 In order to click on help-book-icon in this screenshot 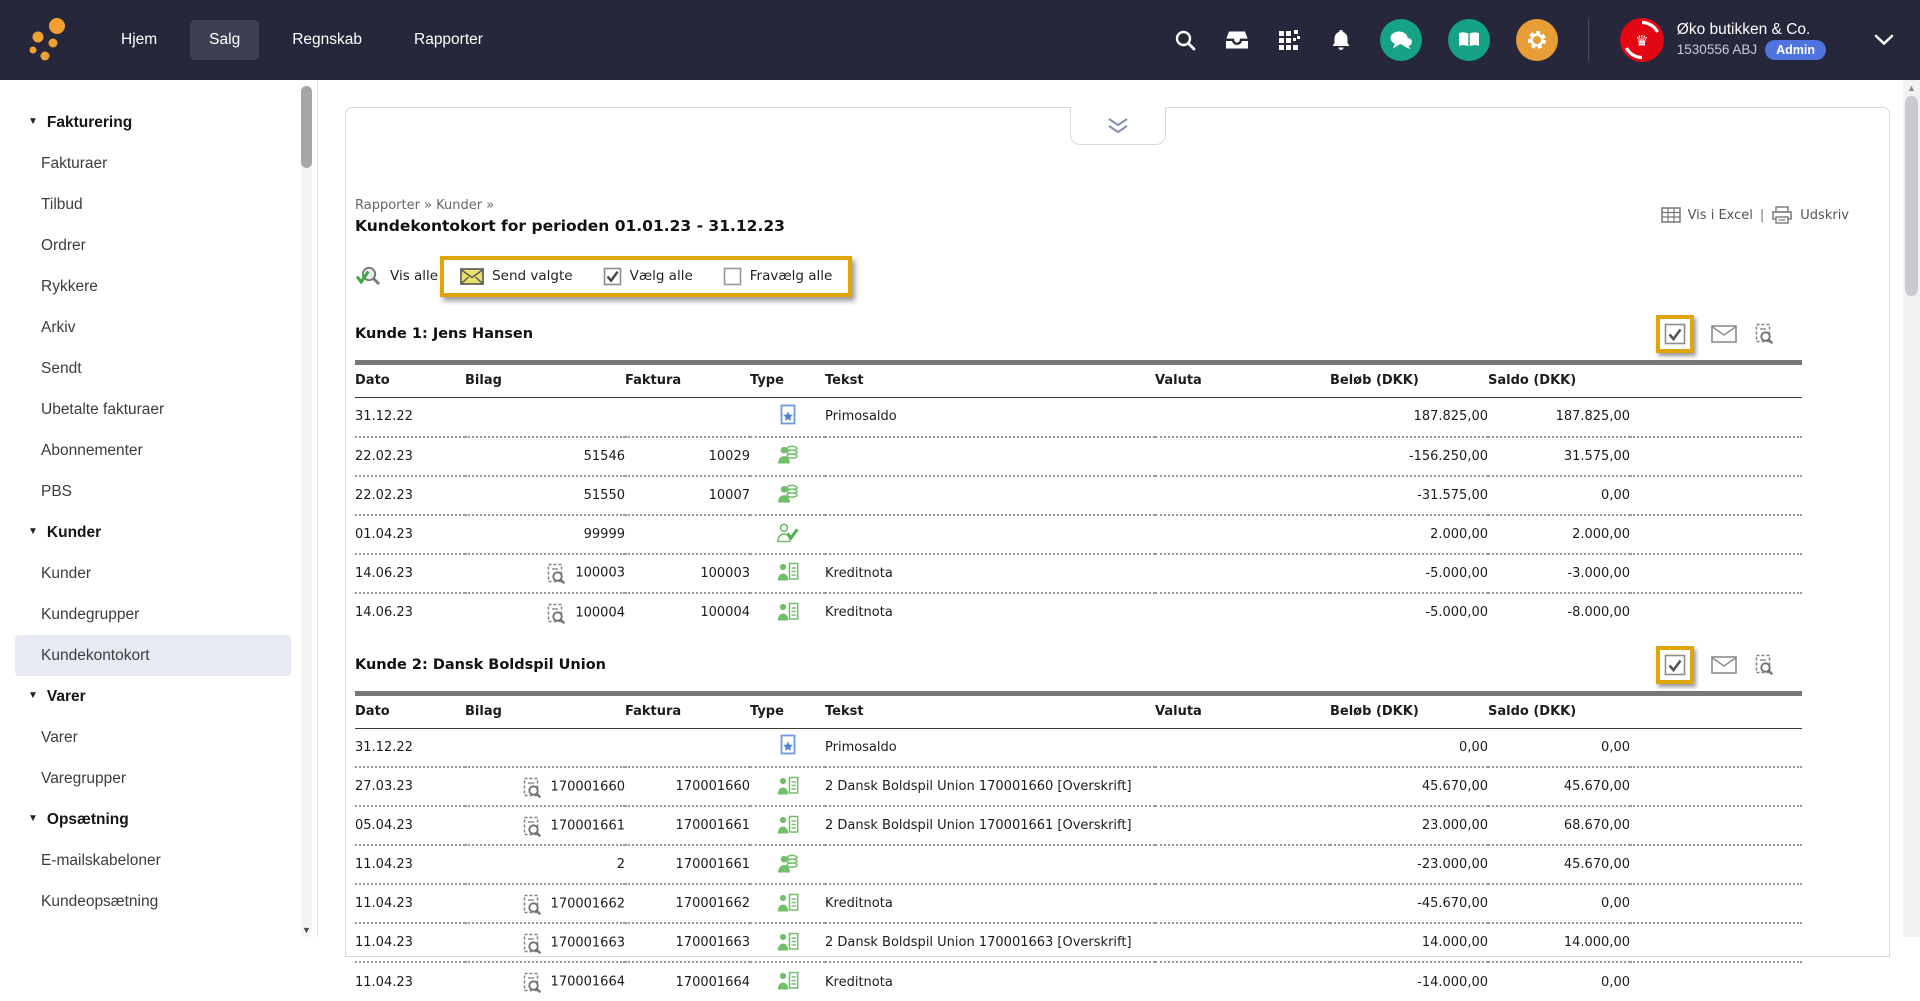, I will do `click(1469, 40)`.